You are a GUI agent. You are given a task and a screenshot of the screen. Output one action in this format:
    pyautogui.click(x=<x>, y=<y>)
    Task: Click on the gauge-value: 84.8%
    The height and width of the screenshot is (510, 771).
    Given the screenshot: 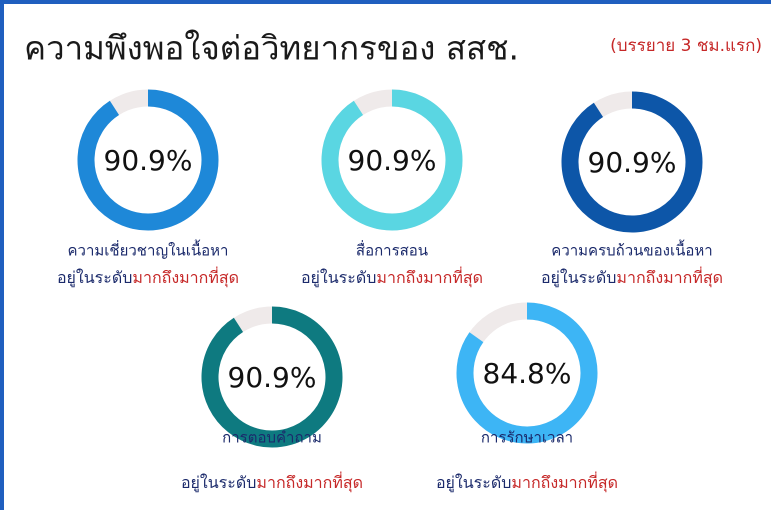 What is the action you would take?
    pyautogui.click(x=527, y=373)
    